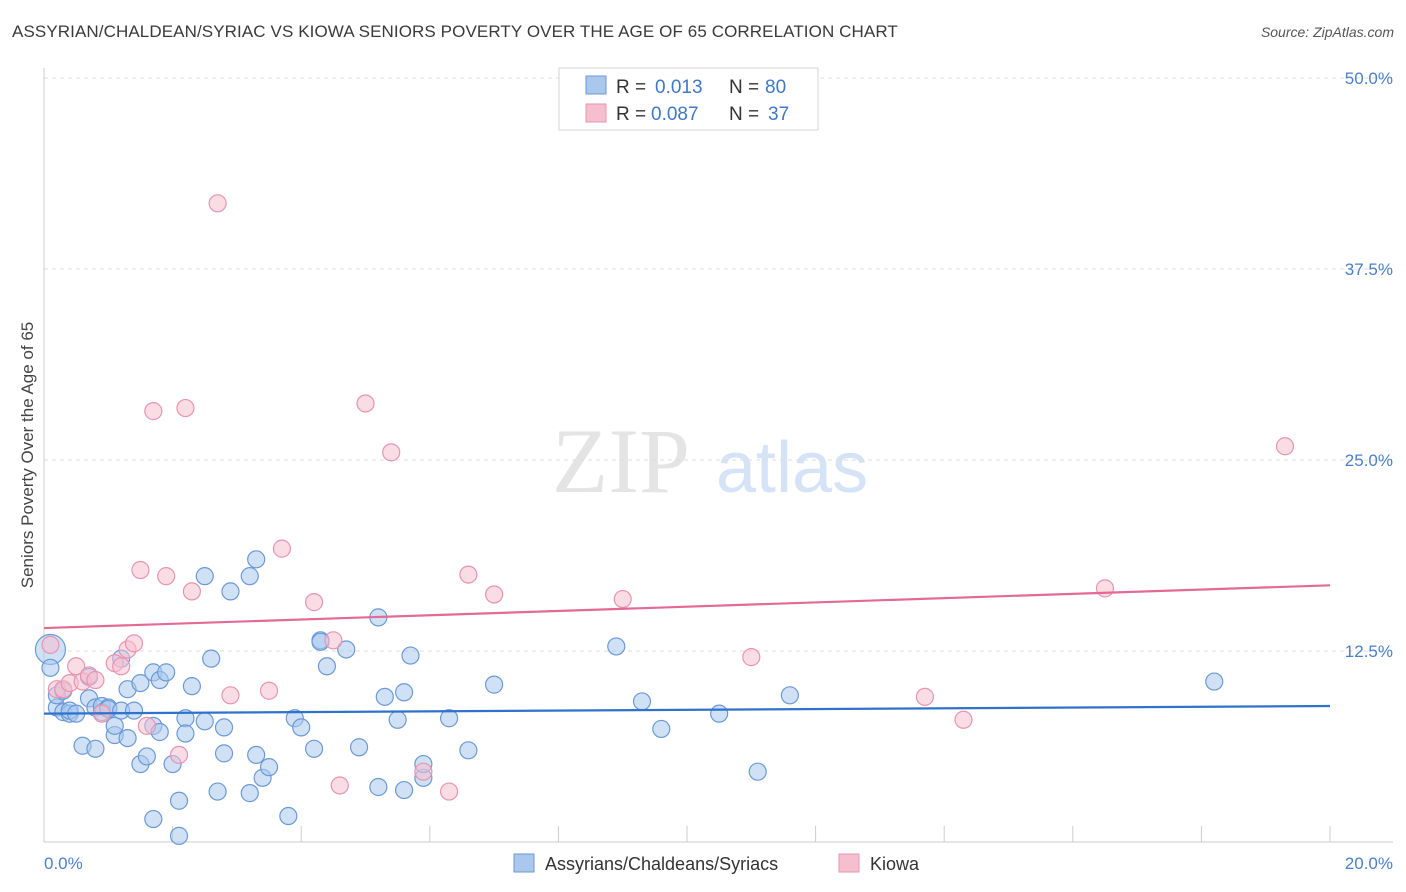 Image resolution: width=1406 pixels, height=892 pixels. I want to click on source-label: Source: ZipAtlas.com, so click(1327, 32).